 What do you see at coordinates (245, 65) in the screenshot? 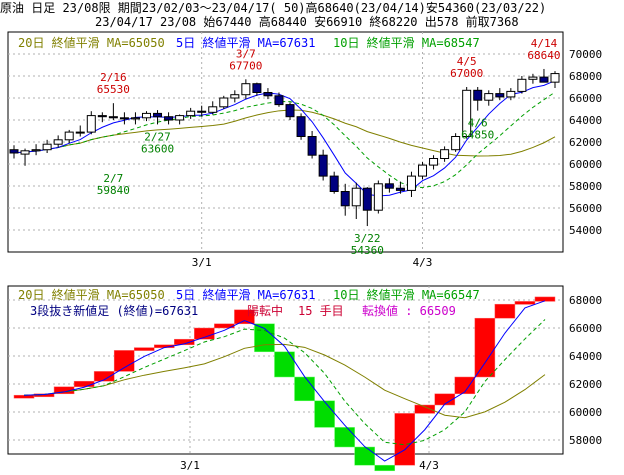
I see `annotation-value: 67700` at bounding box center [245, 65].